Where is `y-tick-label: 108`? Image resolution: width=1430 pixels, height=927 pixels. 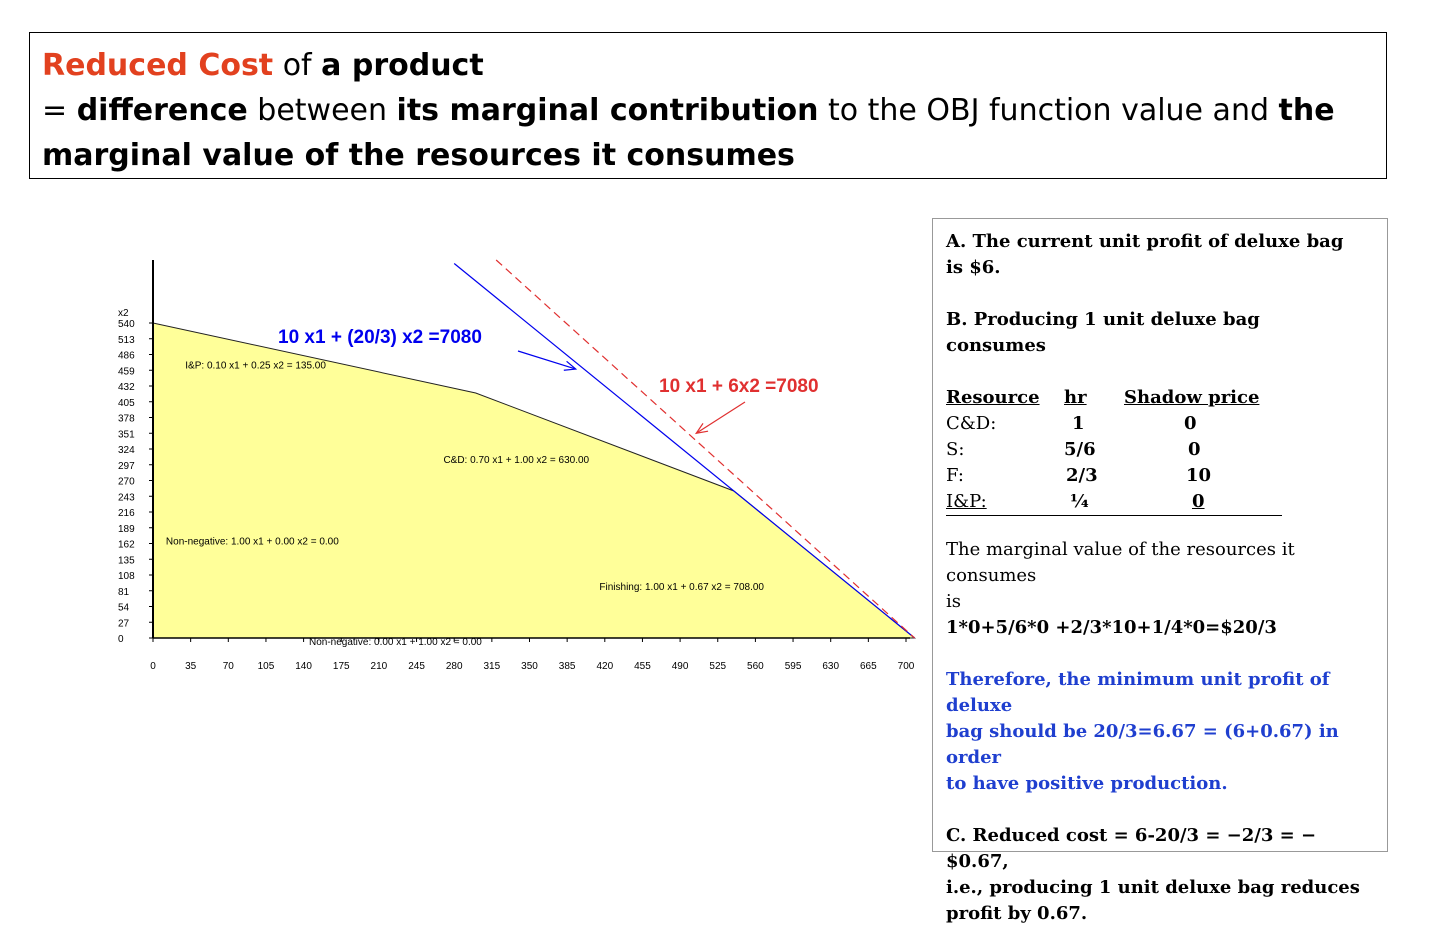 y-tick-label: 108 is located at coordinates (126, 576).